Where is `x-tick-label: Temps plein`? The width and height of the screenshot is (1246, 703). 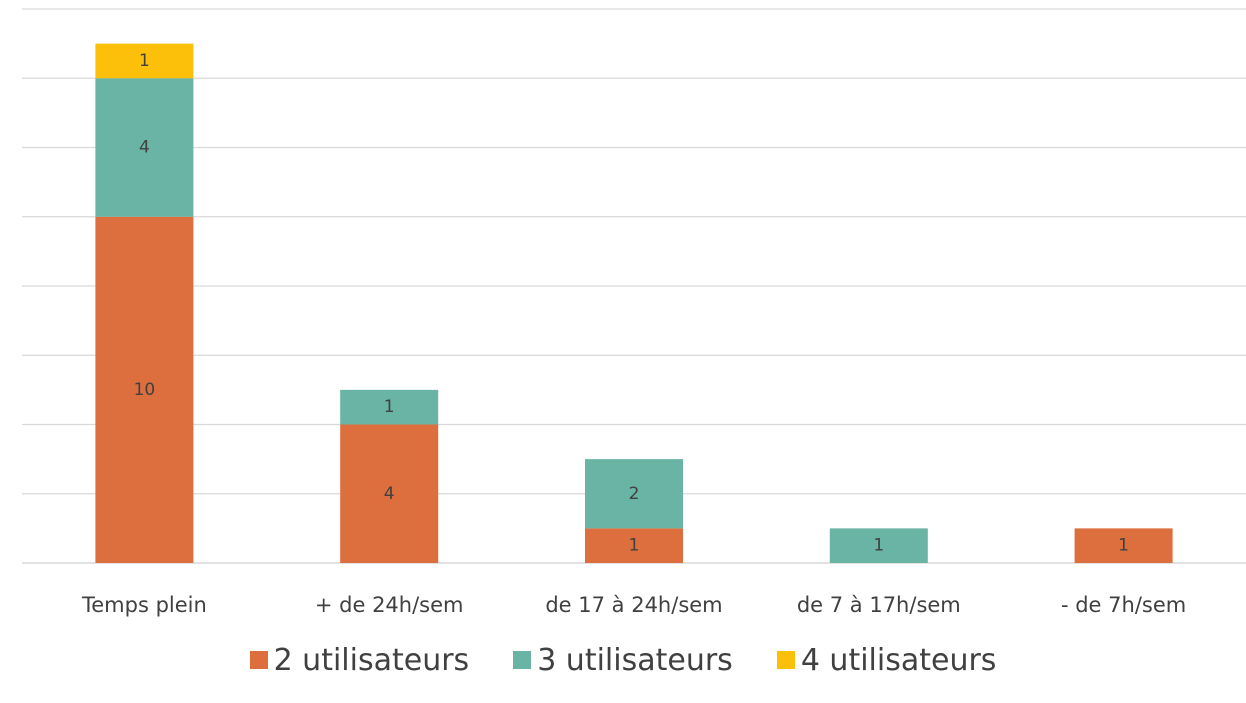 x-tick-label: Temps plein is located at coordinates (144, 605).